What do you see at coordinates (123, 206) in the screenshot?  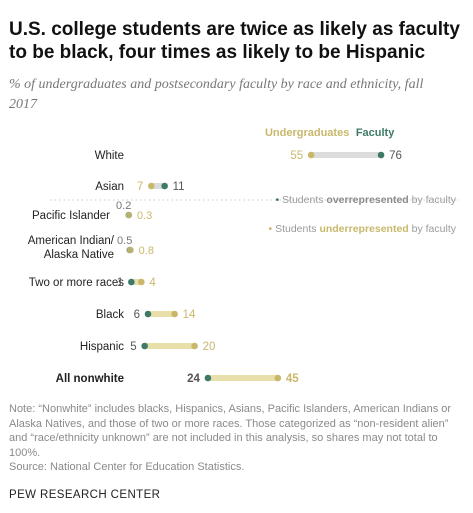 I see `faculty-value: 0.2` at bounding box center [123, 206].